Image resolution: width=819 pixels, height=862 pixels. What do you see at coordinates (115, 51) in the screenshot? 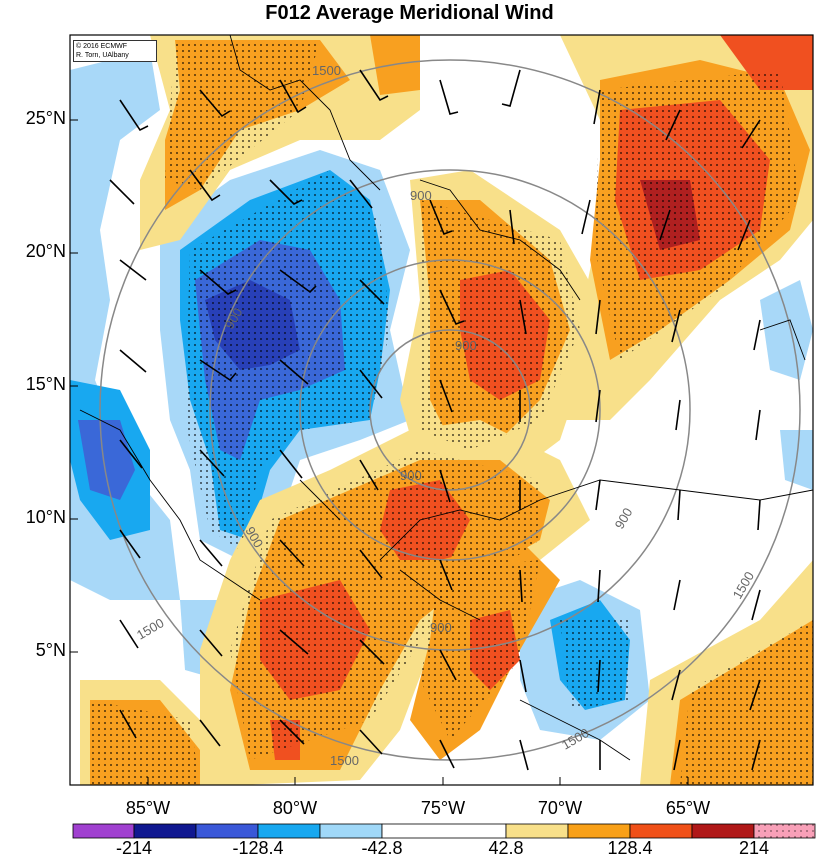
I see `credit-box: © 2016 ECMWF R. Torn, UAlbany` at bounding box center [115, 51].